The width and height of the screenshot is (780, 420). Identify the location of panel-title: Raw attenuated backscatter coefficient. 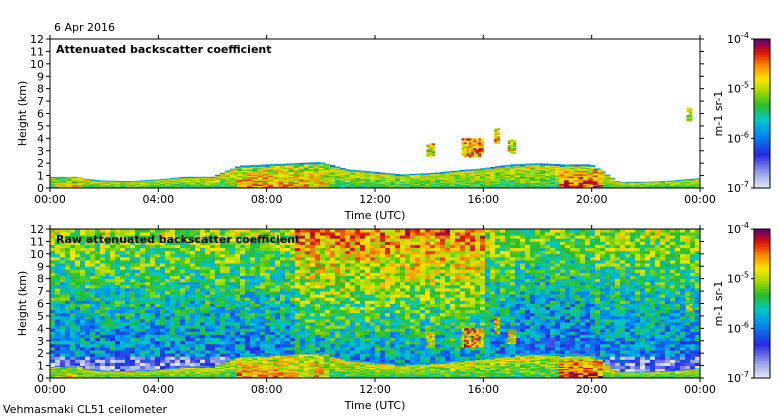
(178, 239).